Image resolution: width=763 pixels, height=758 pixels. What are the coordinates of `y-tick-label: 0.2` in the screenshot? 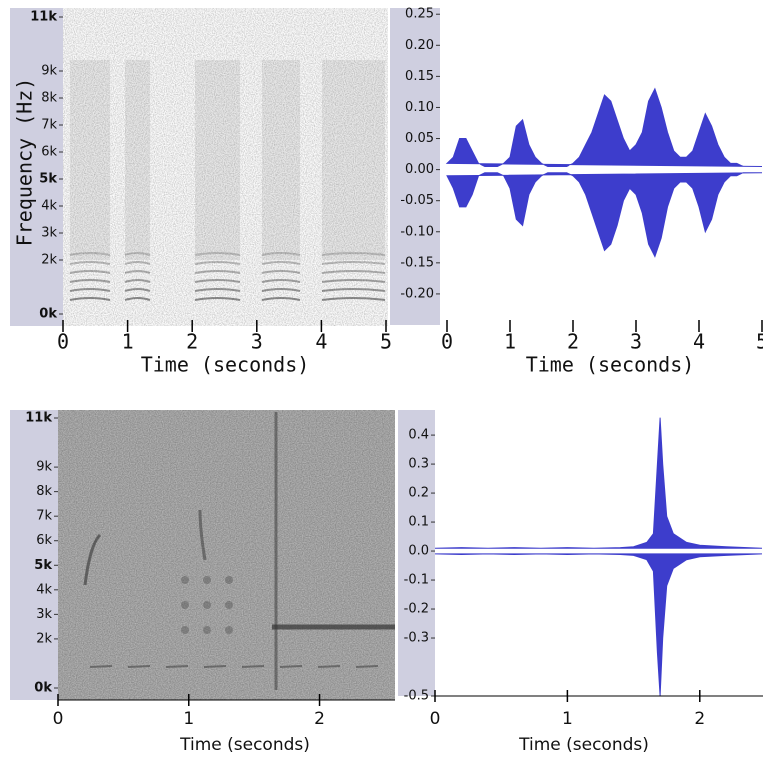 It's located at (418, 493).